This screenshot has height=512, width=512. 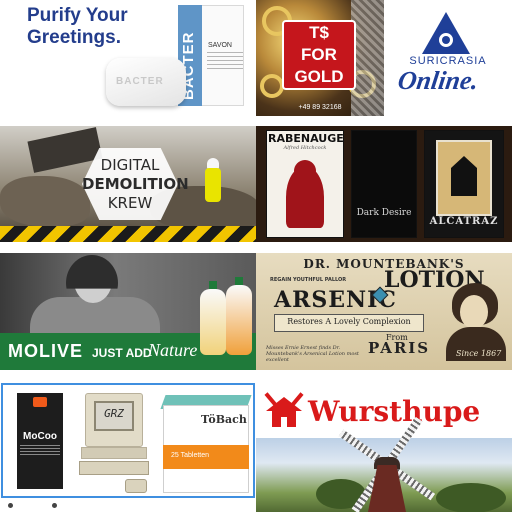 What do you see at coordinates (384, 447) in the screenshot?
I see `ad-wursthupe: Wursthupe` at bounding box center [384, 447].